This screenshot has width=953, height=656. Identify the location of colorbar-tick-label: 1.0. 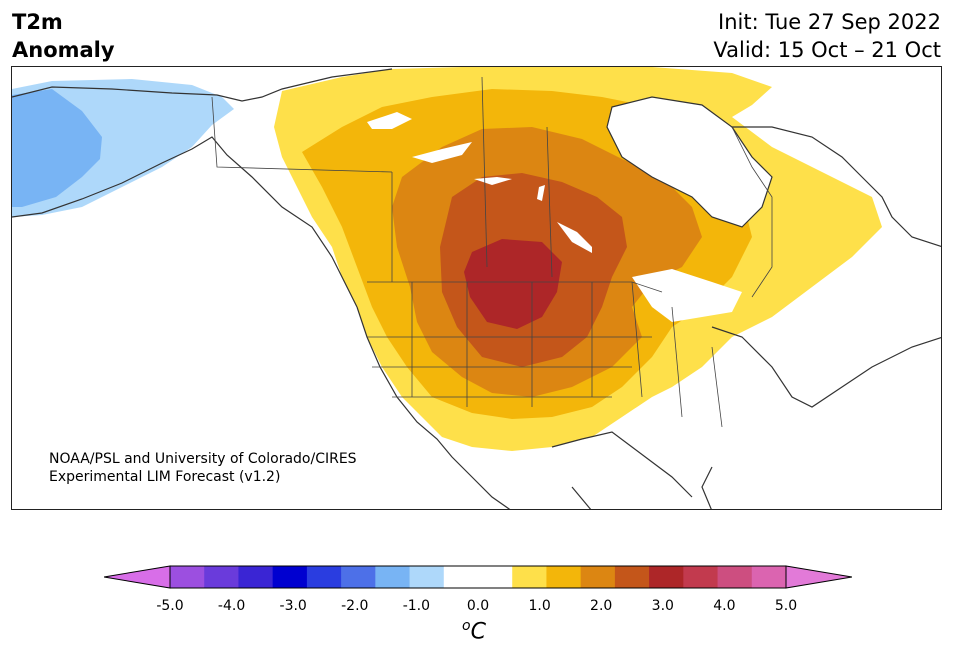
(539, 606).